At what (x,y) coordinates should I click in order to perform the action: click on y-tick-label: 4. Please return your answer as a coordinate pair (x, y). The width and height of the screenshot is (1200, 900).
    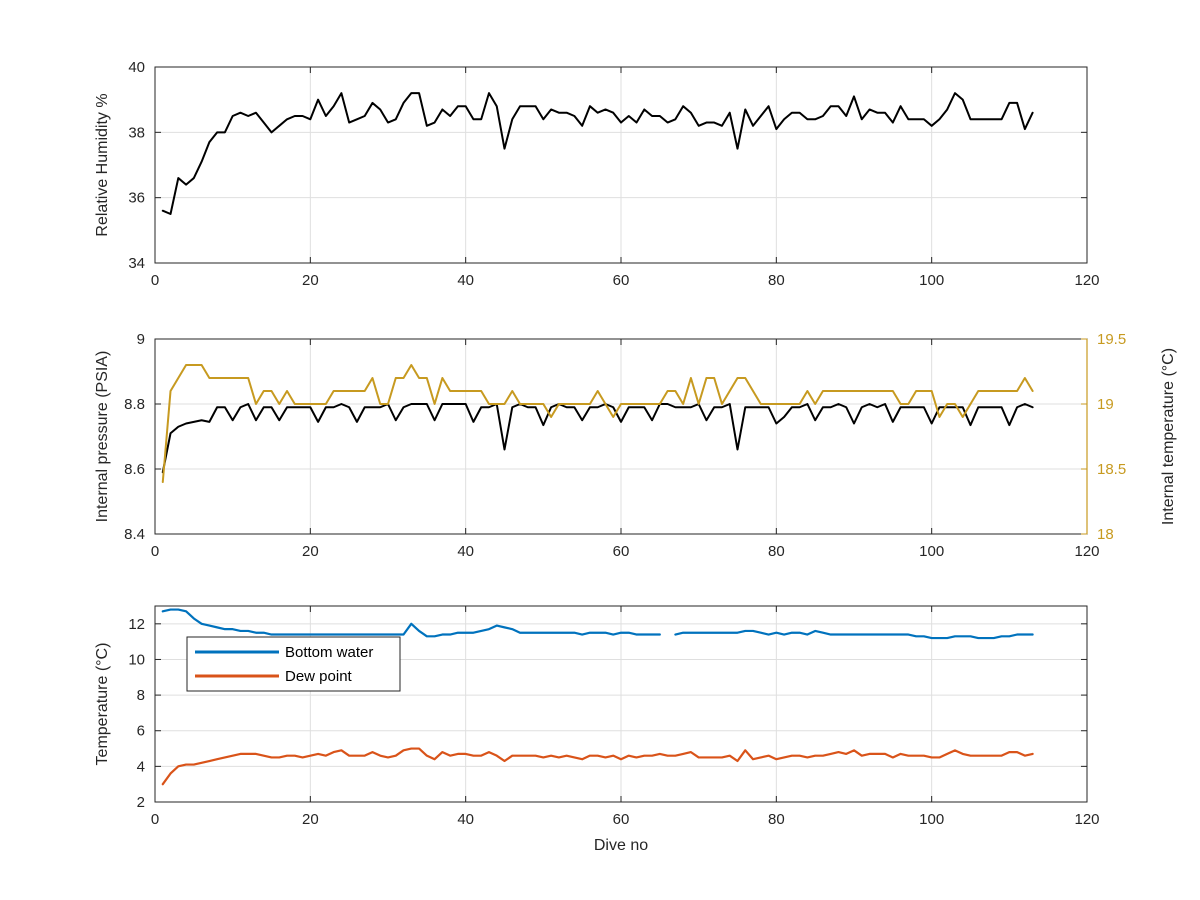
    Looking at the image, I should click on (141, 766).